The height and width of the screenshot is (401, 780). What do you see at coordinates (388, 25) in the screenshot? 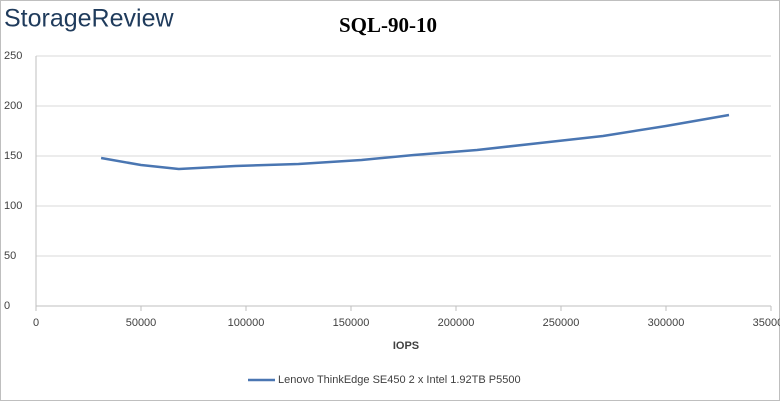
I see `chart-title: SQL-90-10` at bounding box center [388, 25].